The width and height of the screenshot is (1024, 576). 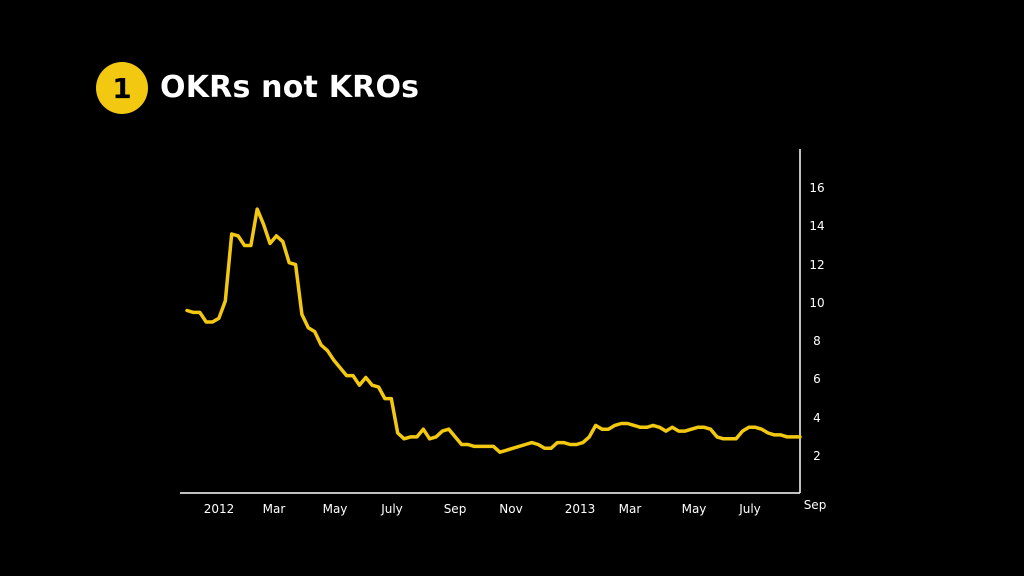 I want to click on y-tick-label: 12, so click(x=817, y=264).